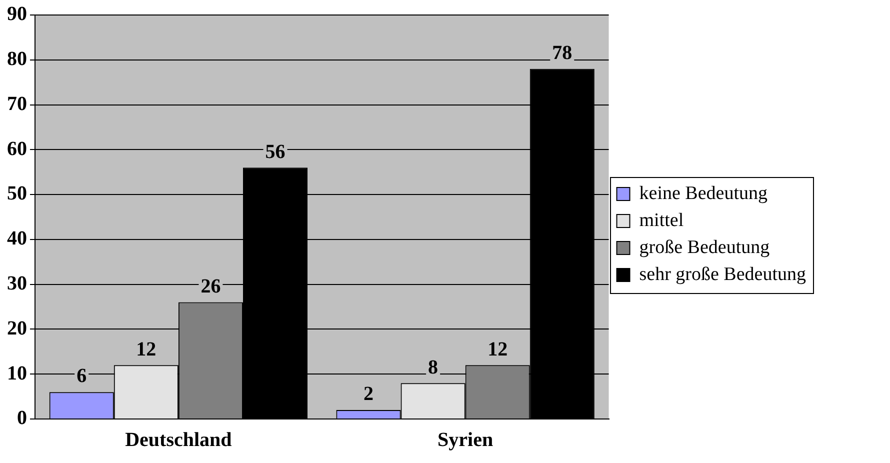  Describe the element at coordinates (17, 59) in the screenshot. I see `y-tick-label: 80` at that location.